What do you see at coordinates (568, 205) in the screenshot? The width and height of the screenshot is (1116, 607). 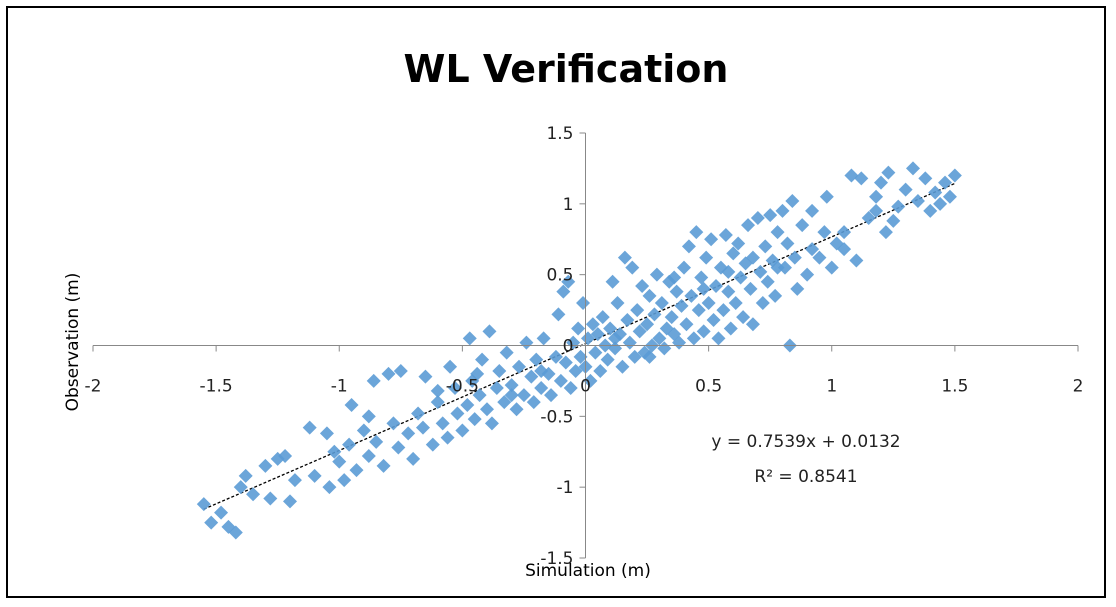 I see `y-tick-label: 1` at bounding box center [568, 205].